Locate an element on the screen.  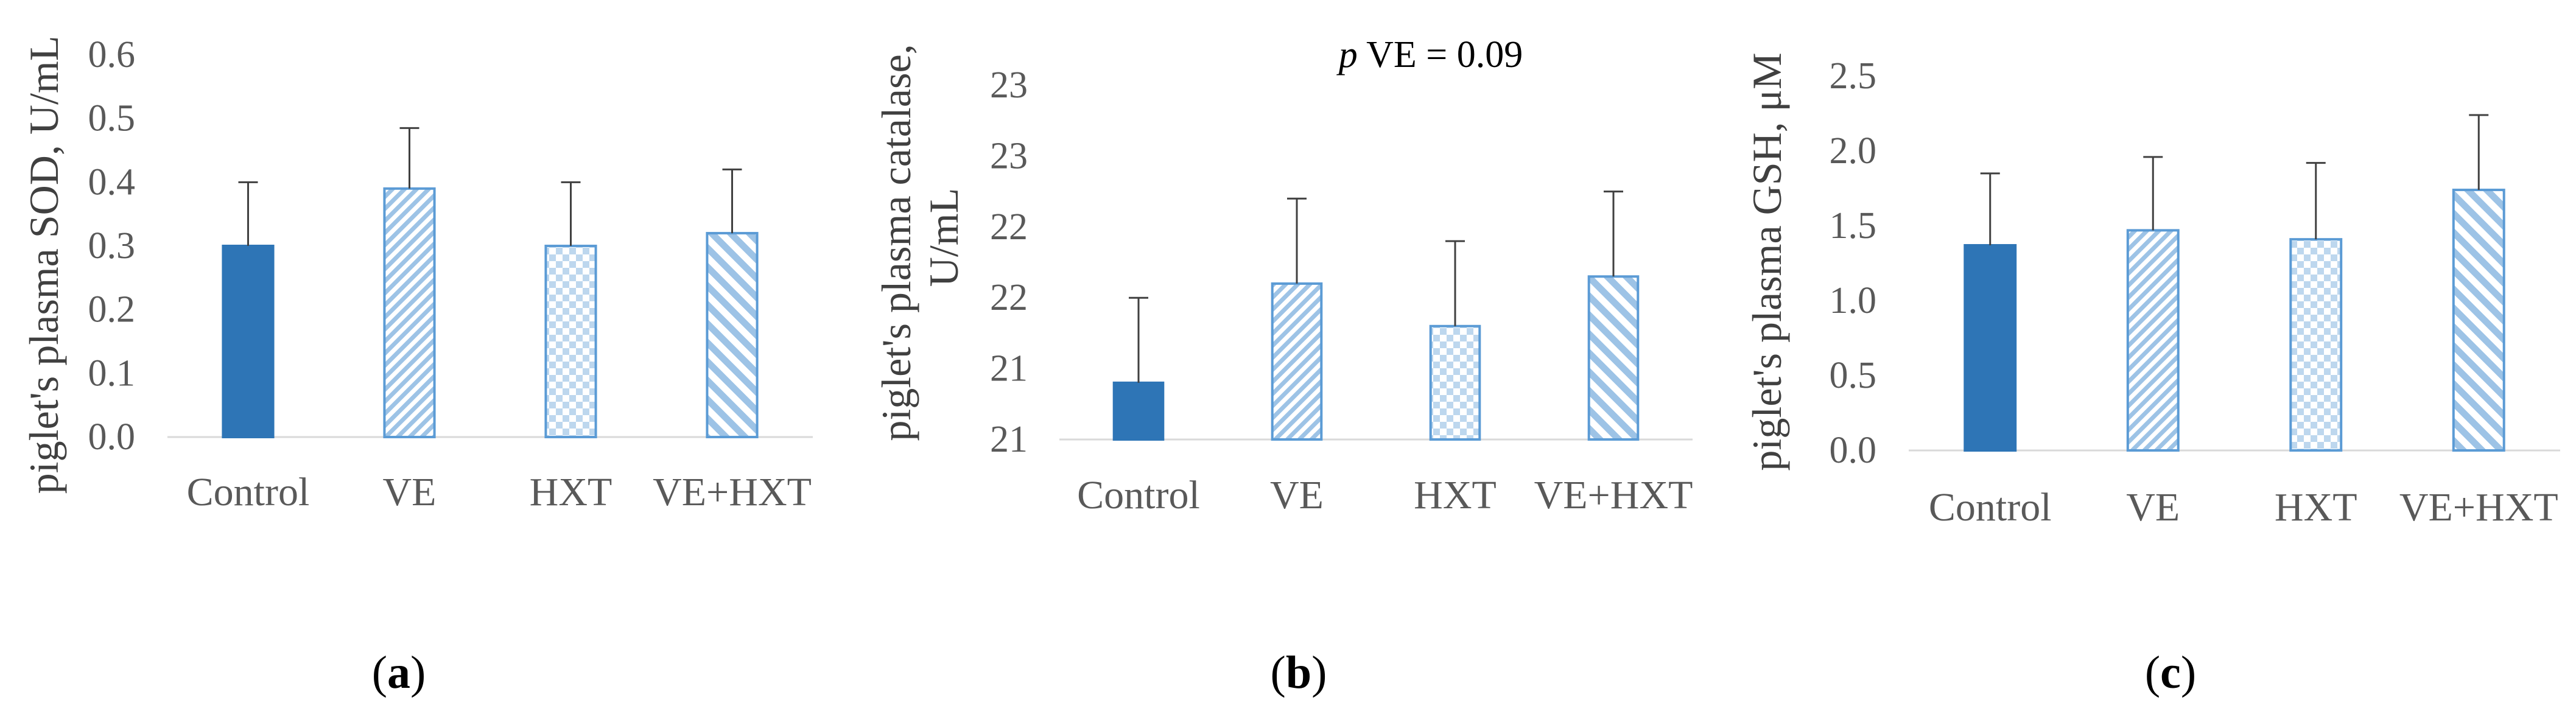
bar-a-ve is located at coordinates (409, 312).